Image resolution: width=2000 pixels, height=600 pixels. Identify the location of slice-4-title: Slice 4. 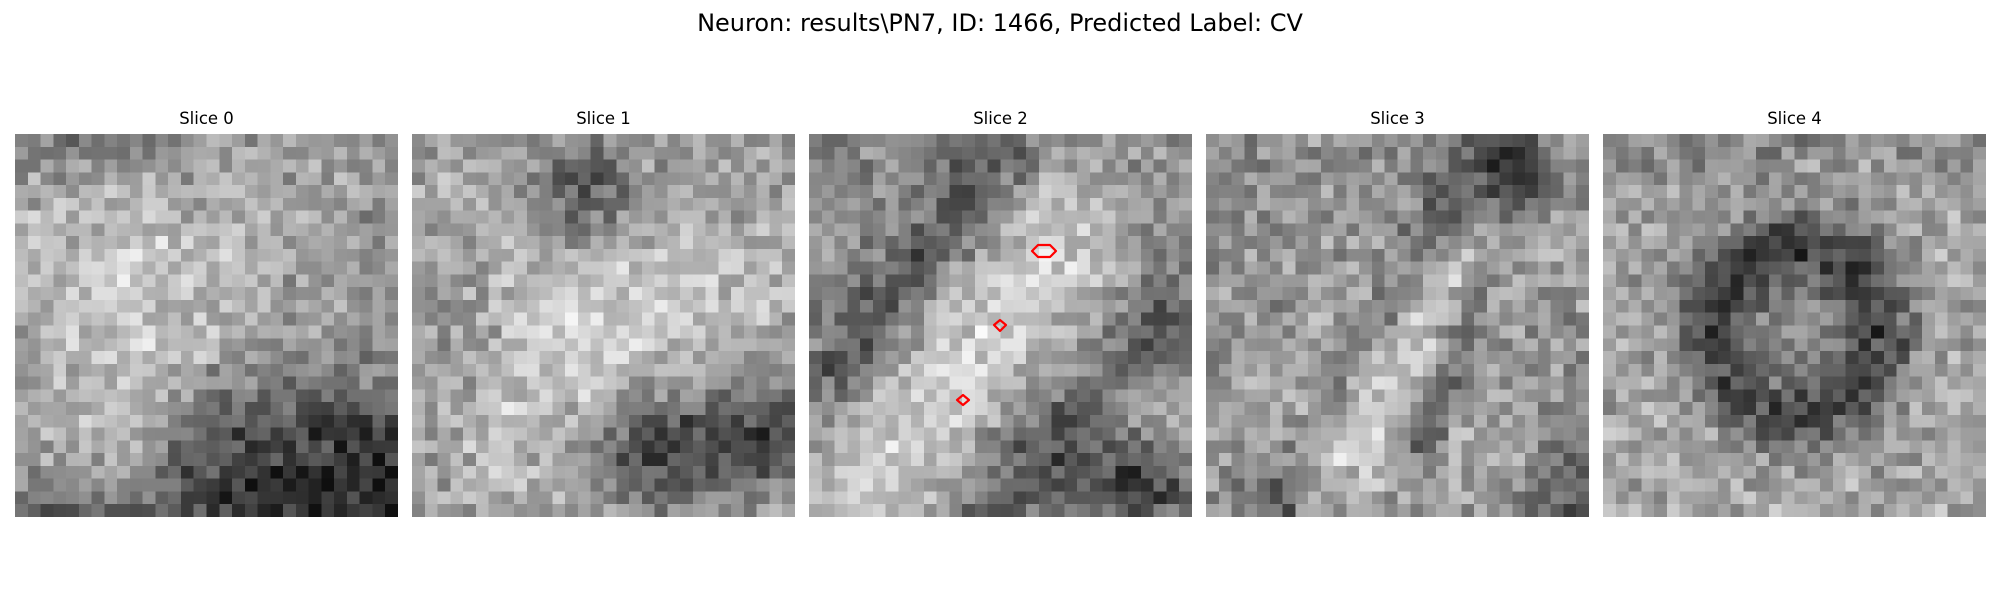
(1794, 118).